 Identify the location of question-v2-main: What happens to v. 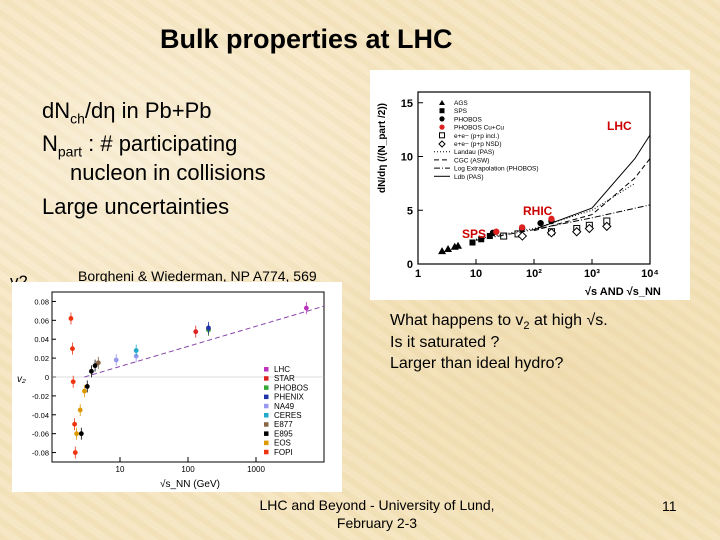
(457, 320).